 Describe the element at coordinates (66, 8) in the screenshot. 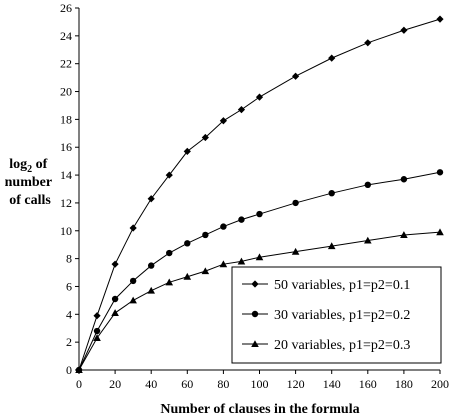

I see `y-tick-label: 26` at that location.